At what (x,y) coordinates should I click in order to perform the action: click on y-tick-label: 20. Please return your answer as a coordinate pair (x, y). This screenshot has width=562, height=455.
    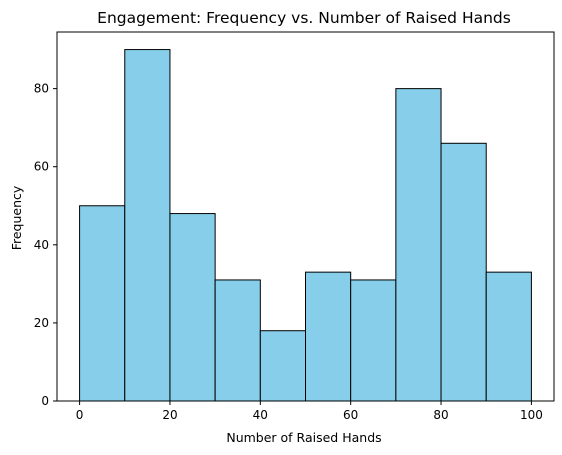
    Looking at the image, I should click on (41, 323).